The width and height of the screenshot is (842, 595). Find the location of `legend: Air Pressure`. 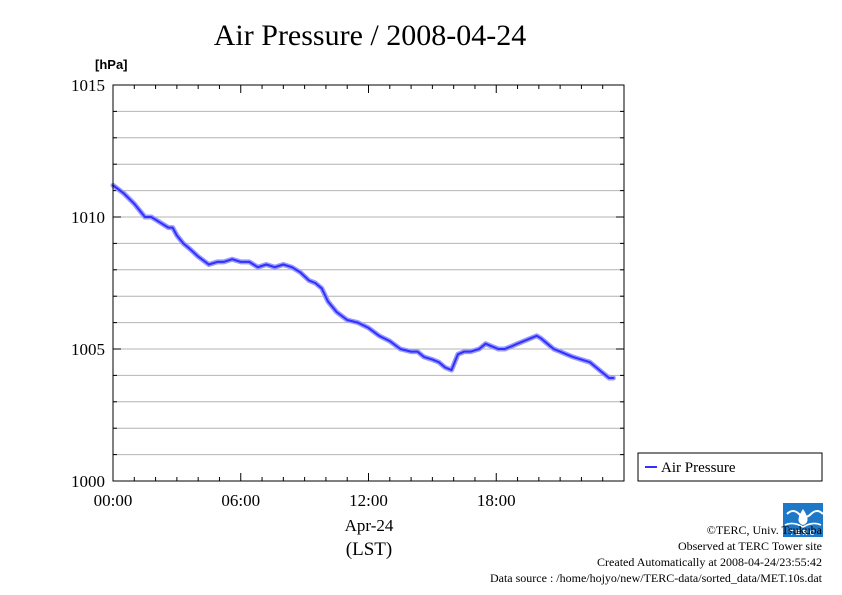

legend: Air Pressure is located at coordinates (730, 467).